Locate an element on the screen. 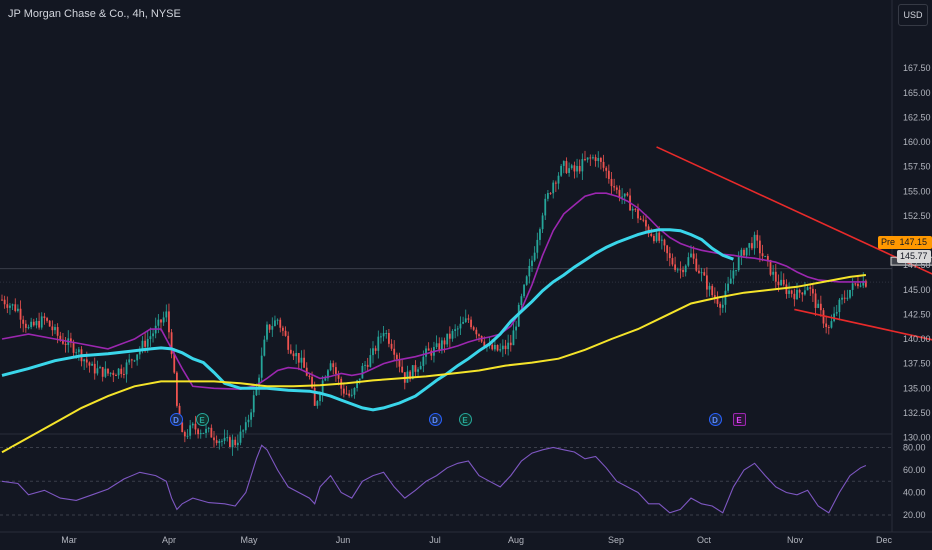 This screenshot has height=550, width=932. time-tick-label: May is located at coordinates (249, 540).